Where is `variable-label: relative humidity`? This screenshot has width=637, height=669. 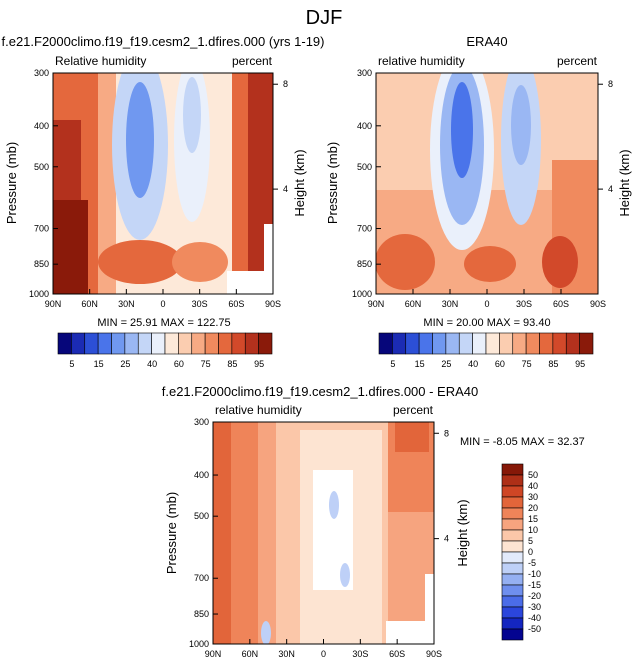
variable-label: relative humidity is located at coordinates (421, 61).